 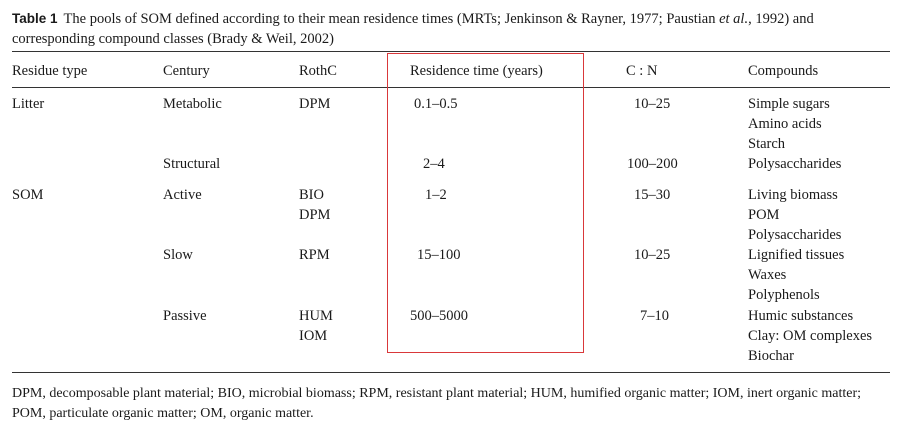 What do you see at coordinates (654, 316) in the screenshot?
I see `row-4-cn: 7–10` at bounding box center [654, 316].